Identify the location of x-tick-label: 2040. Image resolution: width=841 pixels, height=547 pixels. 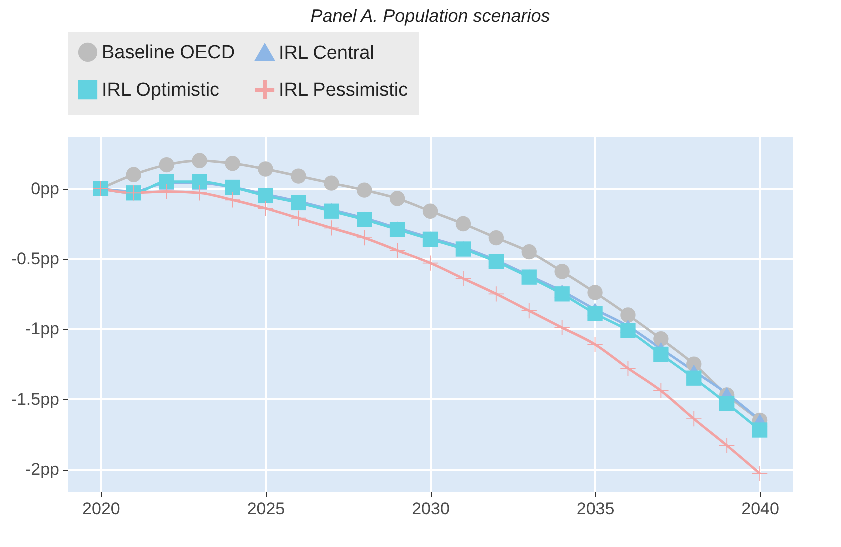
(761, 509).